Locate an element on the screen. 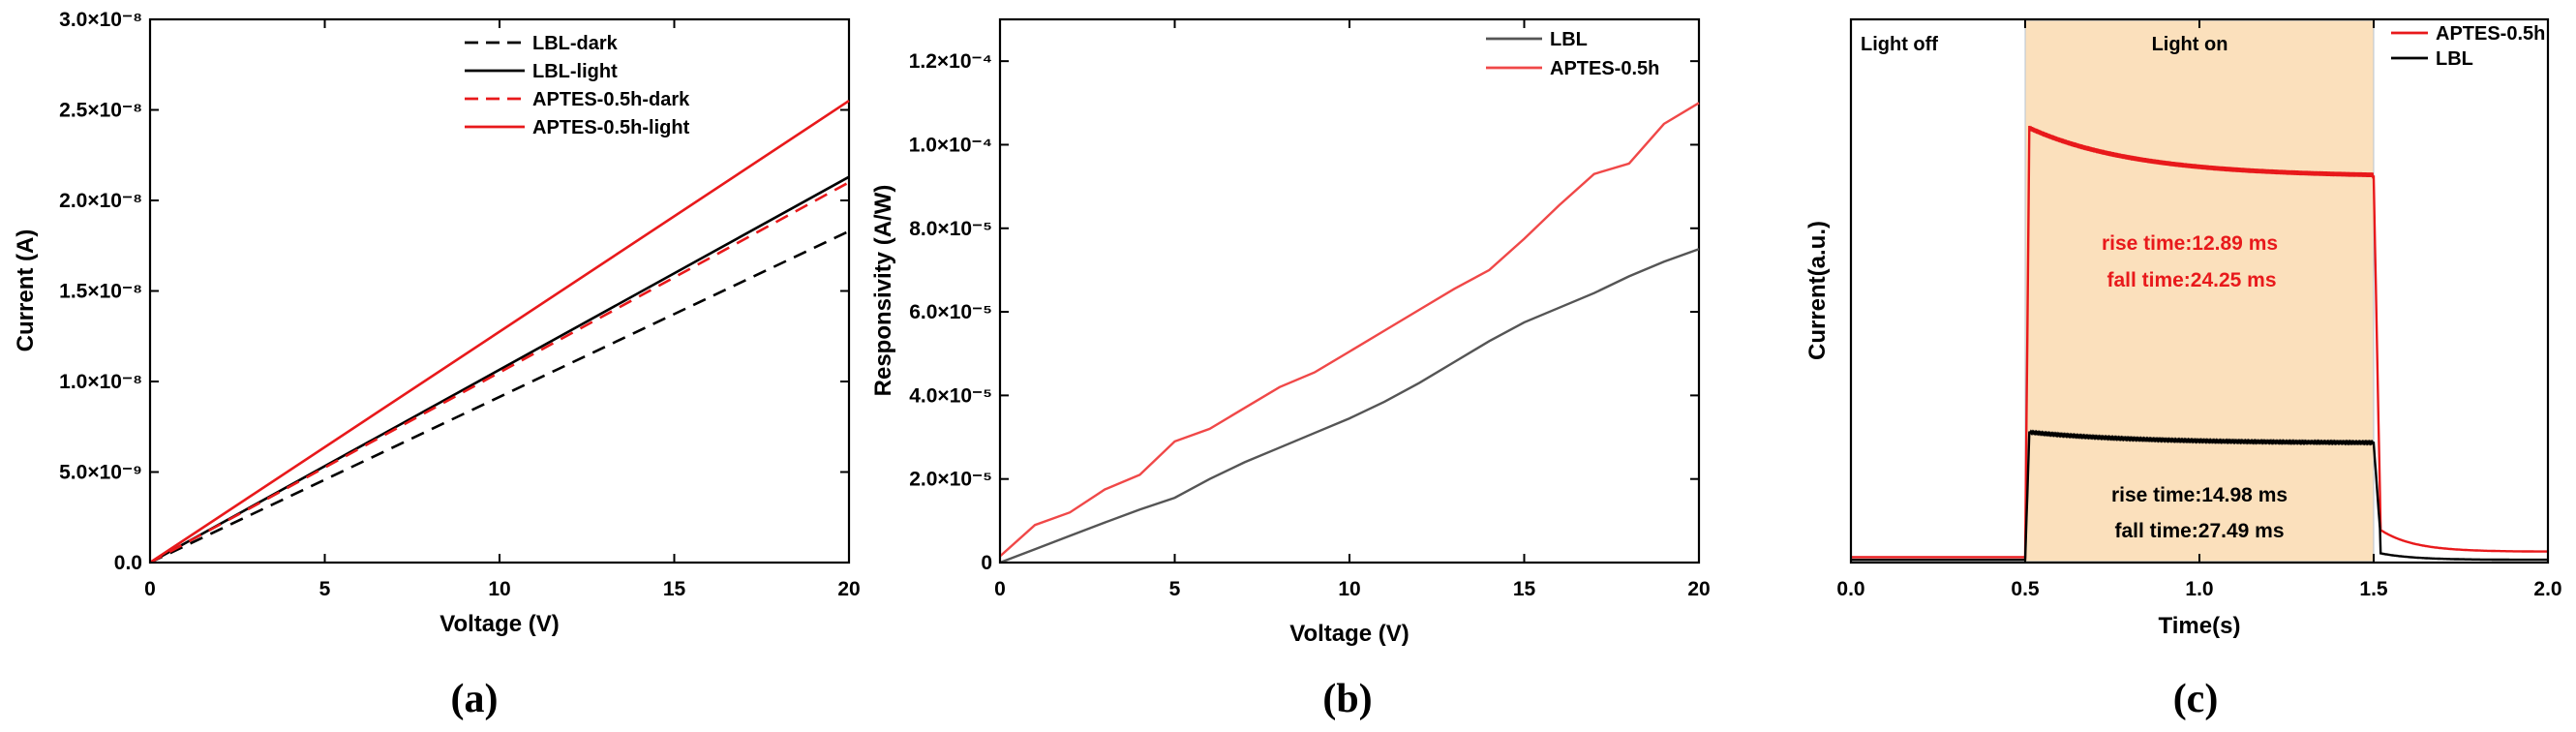 This screenshot has width=2576, height=732. x-tick-label-a: 0 is located at coordinates (150, 589).